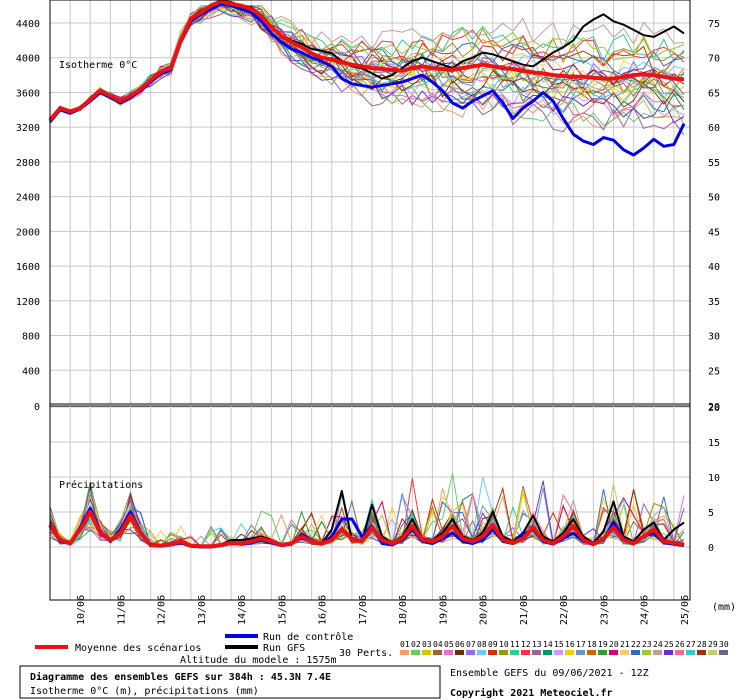 The image size is (740, 700). What do you see at coordinates (258, 660) in the screenshot?
I see `altitude-label: Altitude du modele : 1575m` at bounding box center [258, 660].